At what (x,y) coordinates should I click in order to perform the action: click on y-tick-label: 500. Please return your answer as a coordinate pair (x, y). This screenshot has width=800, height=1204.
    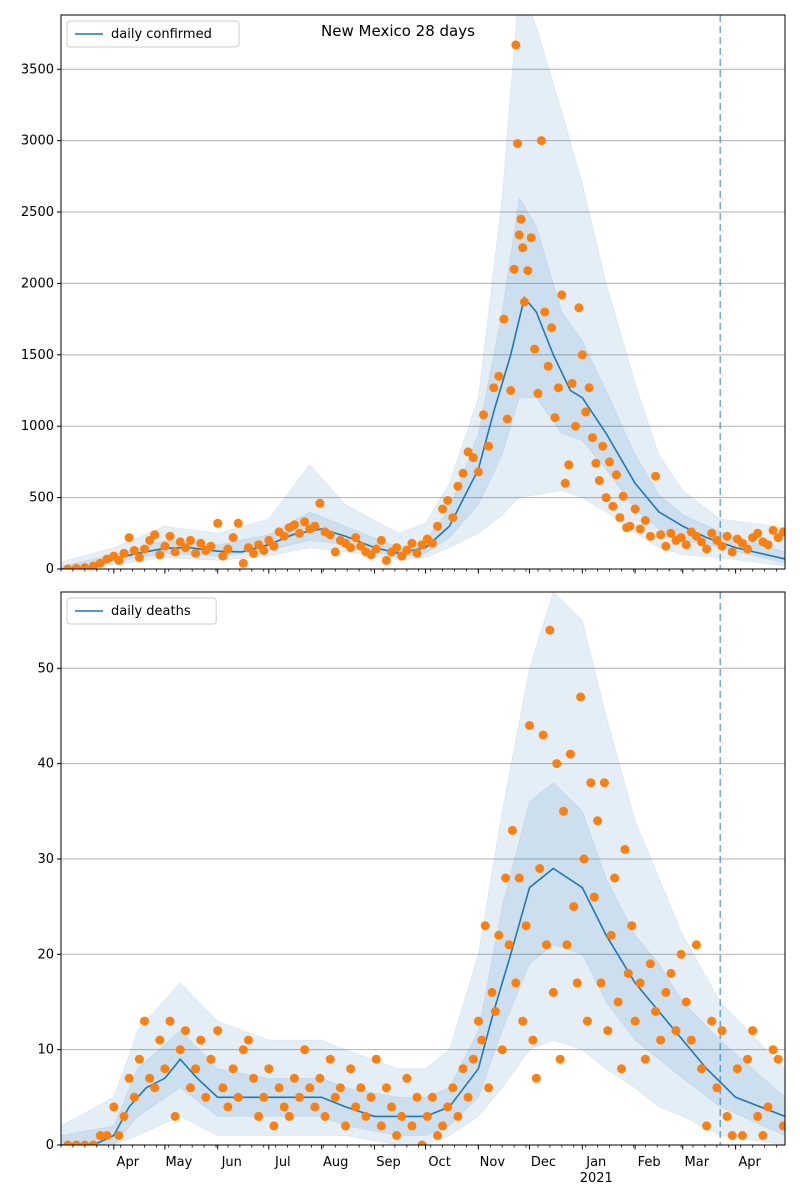
    Looking at the image, I should click on (41, 498).